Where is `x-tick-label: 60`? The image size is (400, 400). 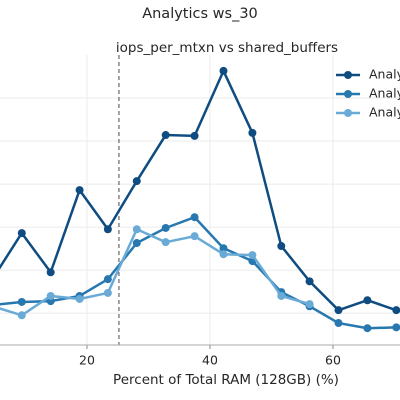
x-tick-label: 60 is located at coordinates (333, 360).